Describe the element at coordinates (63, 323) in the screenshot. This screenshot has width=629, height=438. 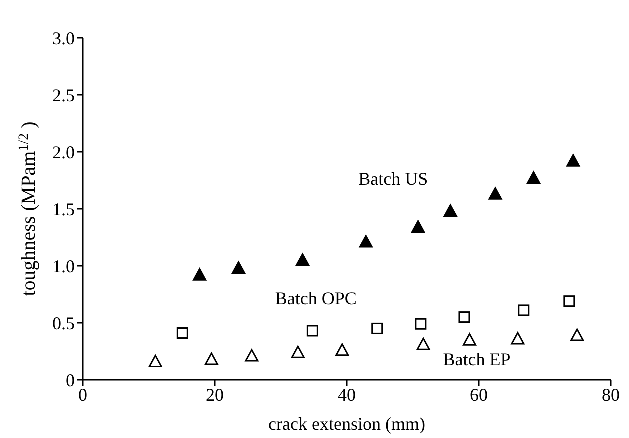
I see `y-tick-label: 0.5` at that location.